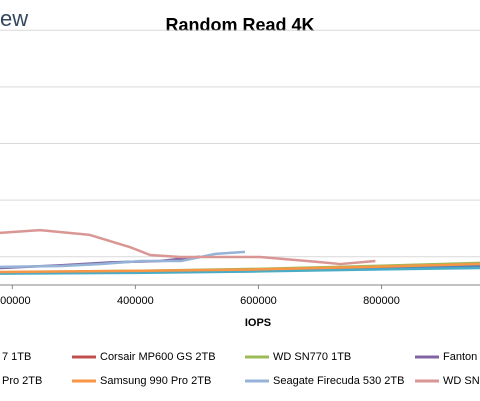 Image resolution: width=480 pixels, height=401 pixels. Describe the element at coordinates (258, 323) in the screenshot. I see `x-axis-title: IOPS` at that location.